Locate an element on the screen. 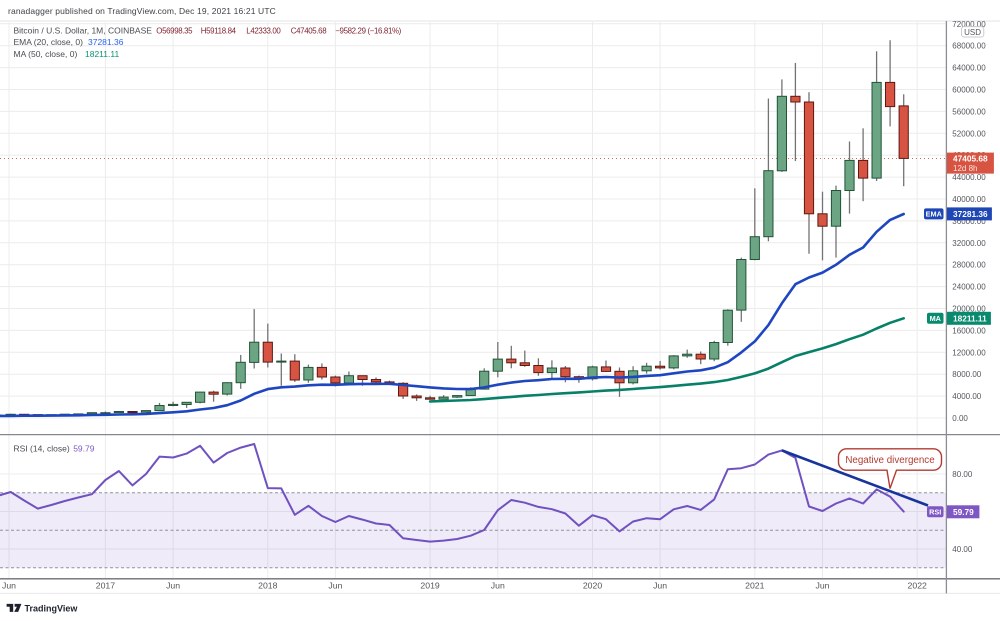 The image size is (1000, 621). svg-text: 18211.11 is located at coordinates (970, 318).